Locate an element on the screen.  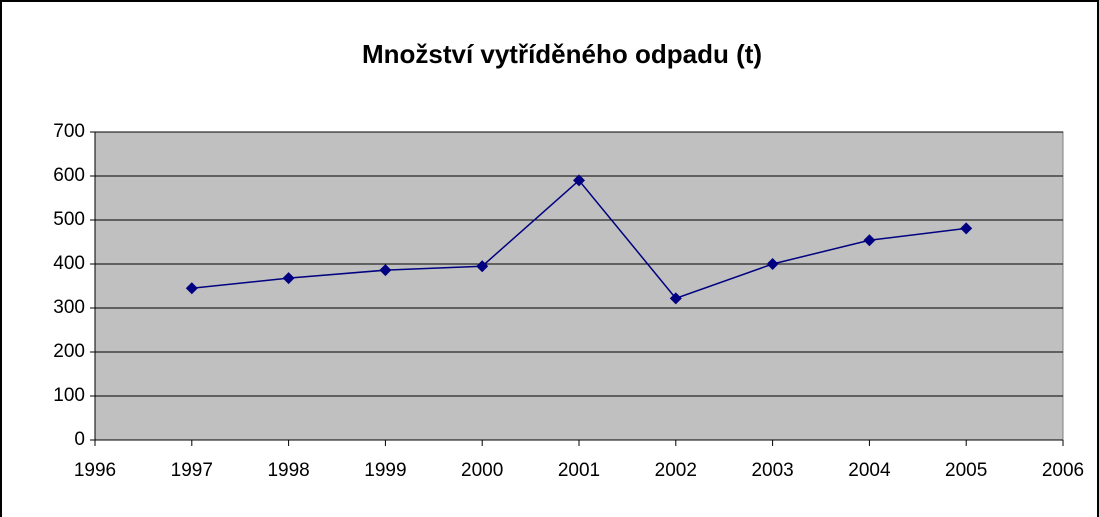
x-tick-label: 2001 is located at coordinates (579, 470).